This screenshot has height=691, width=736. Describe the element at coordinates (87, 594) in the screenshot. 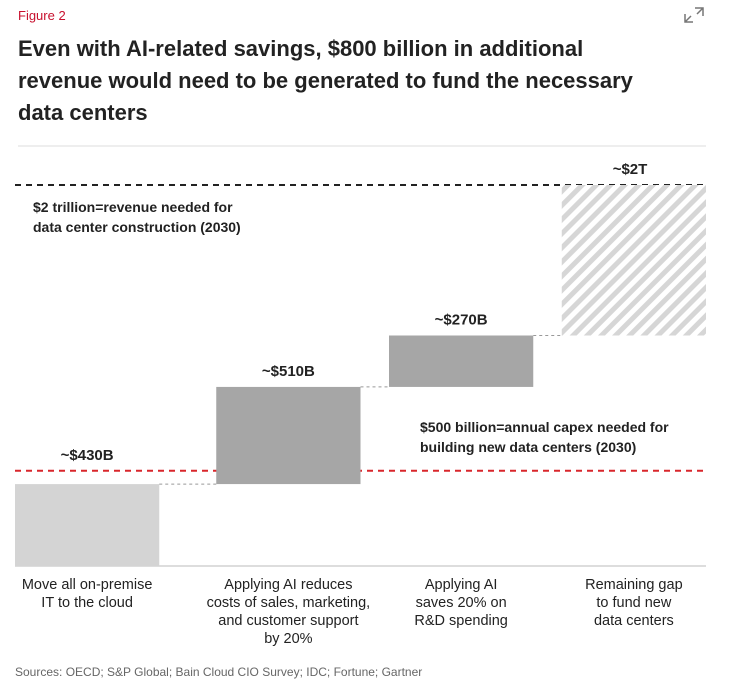

I see `x-tick-label: Move all on-premise IT to the cloud` at that location.